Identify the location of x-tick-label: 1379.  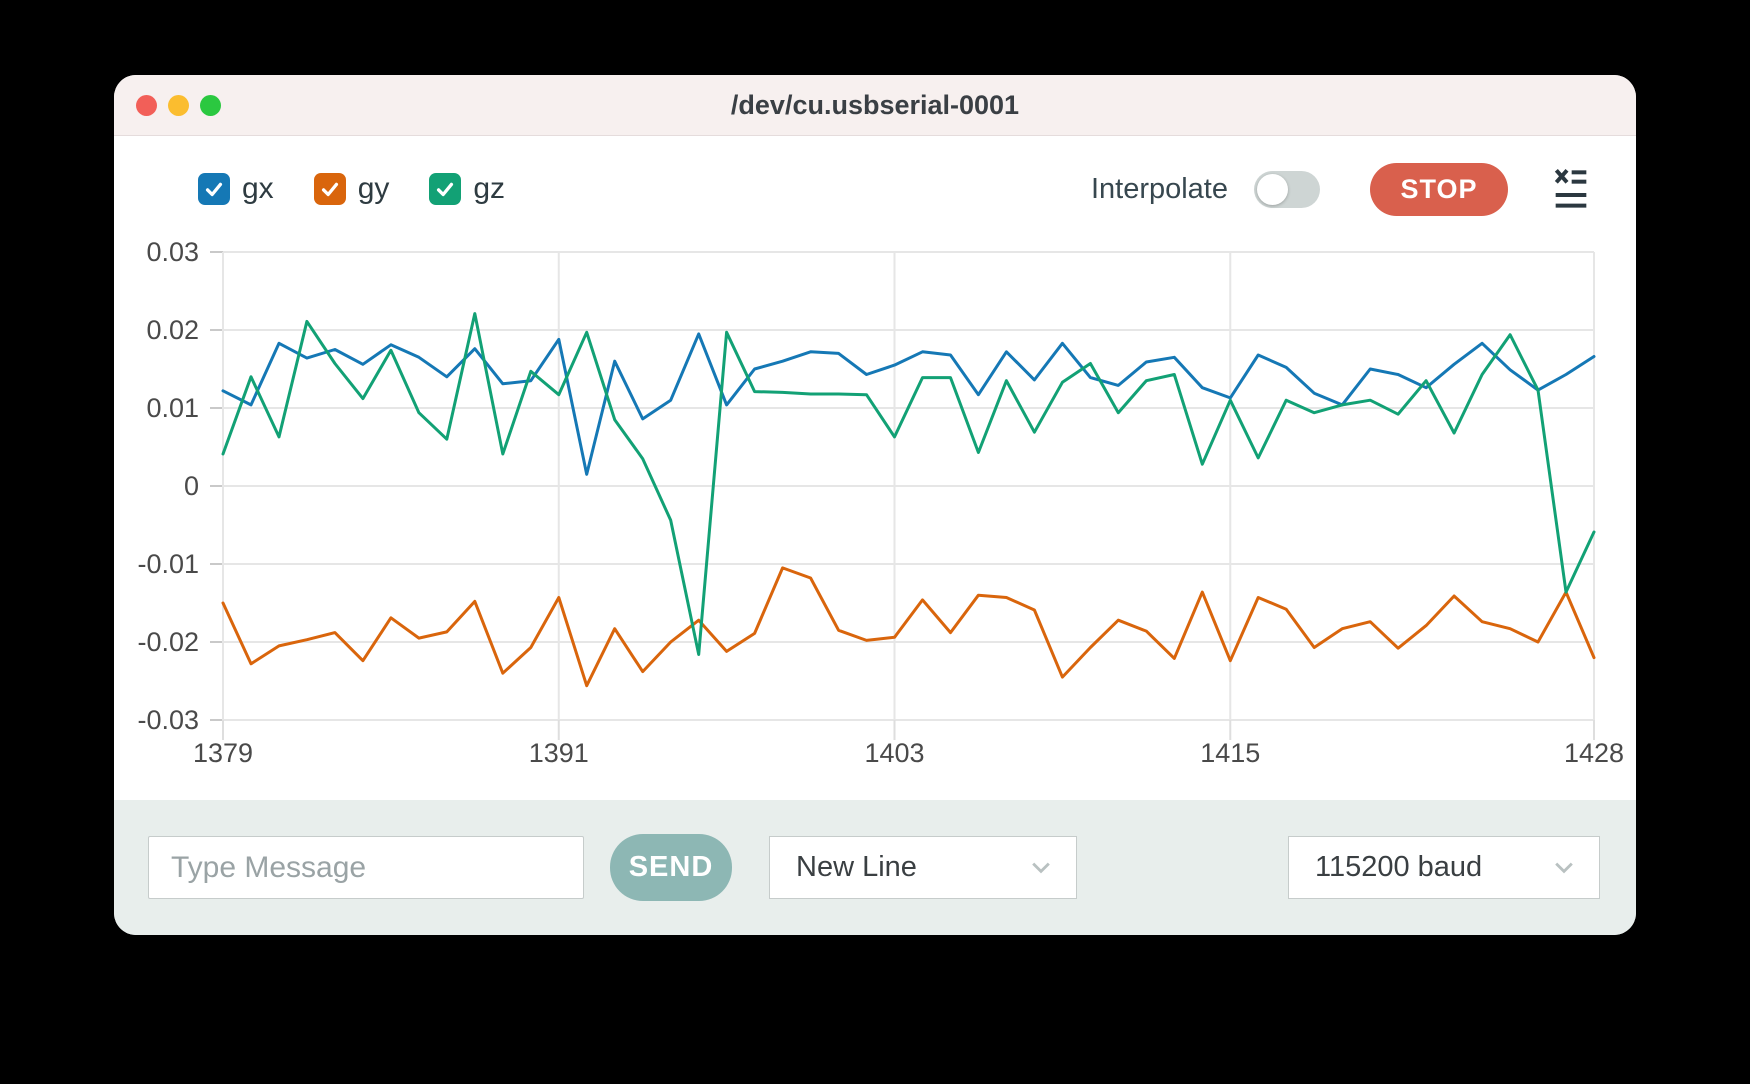
(223, 753).